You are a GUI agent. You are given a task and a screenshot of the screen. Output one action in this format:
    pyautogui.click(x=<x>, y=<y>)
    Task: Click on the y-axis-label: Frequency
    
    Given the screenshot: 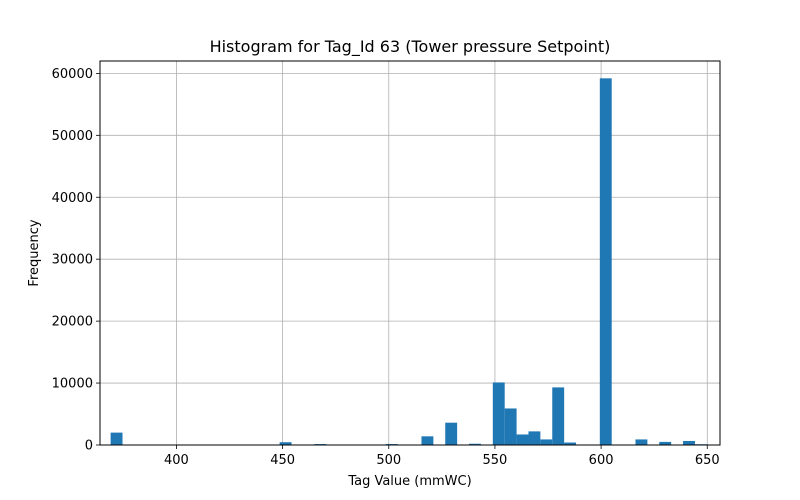 What is the action you would take?
    pyautogui.click(x=34, y=252)
    